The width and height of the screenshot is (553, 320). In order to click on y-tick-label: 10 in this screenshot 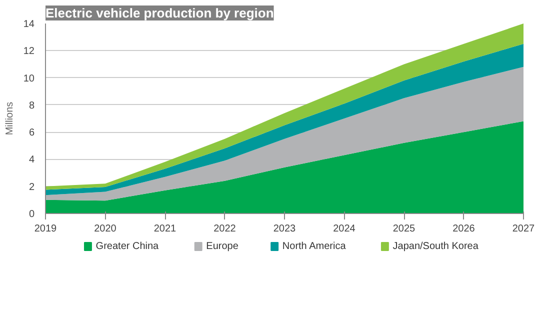, I will do `click(29, 78)`.